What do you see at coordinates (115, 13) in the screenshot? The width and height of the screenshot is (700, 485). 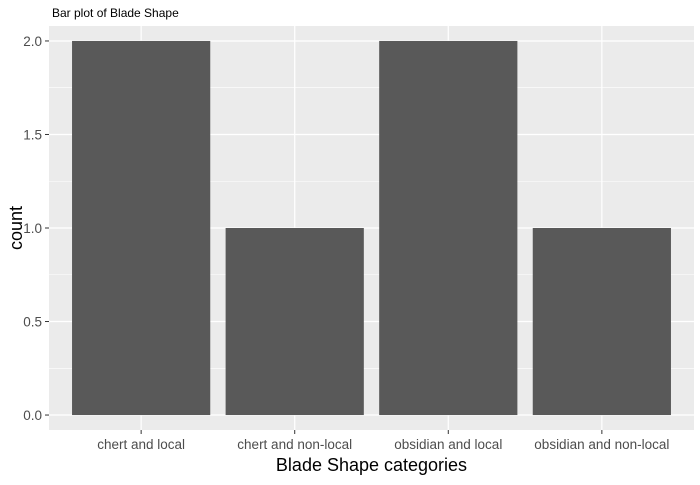 I see `chart-title: Bar plot of Blade Shape` at bounding box center [115, 13].